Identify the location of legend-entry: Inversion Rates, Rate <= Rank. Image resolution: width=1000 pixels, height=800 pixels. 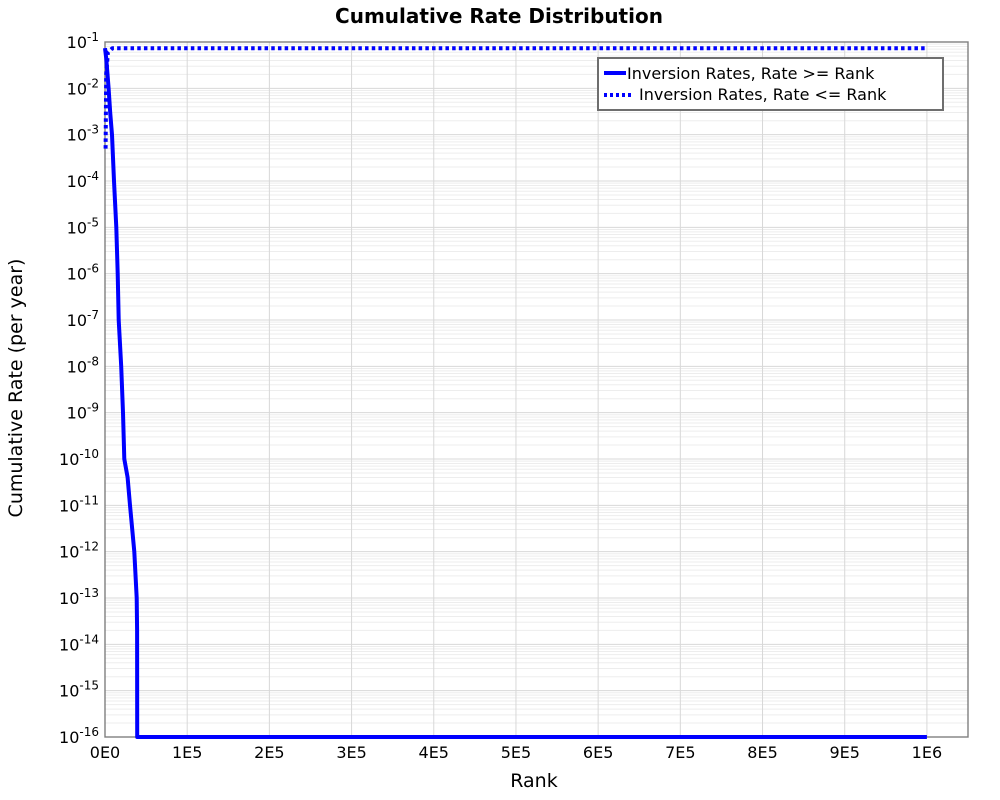
(771, 95).